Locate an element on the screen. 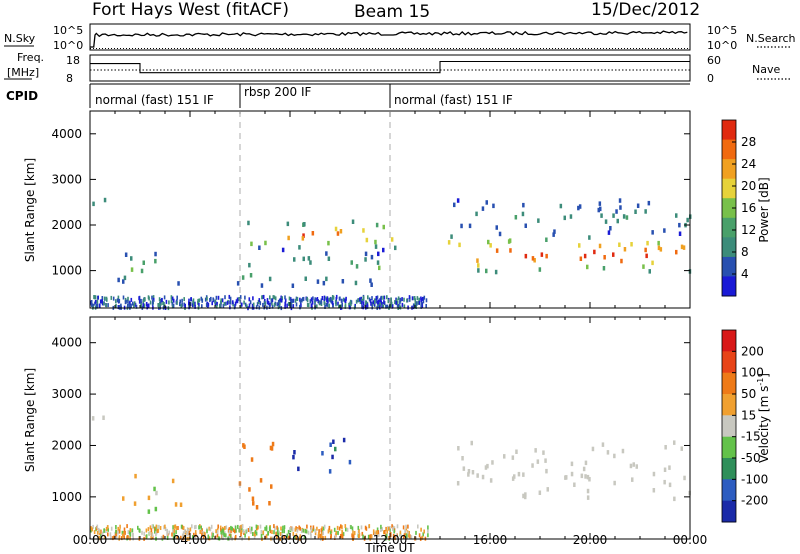 The height and width of the screenshot is (554, 800). colorbar-tick-label: 28 is located at coordinates (748, 142).